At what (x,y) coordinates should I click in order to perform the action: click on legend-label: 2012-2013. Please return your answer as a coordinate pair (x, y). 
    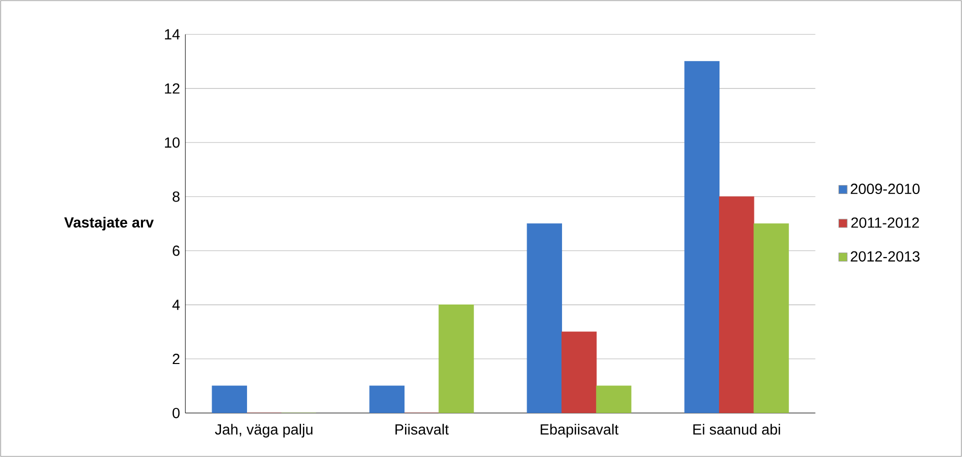
    Looking at the image, I should click on (885, 256).